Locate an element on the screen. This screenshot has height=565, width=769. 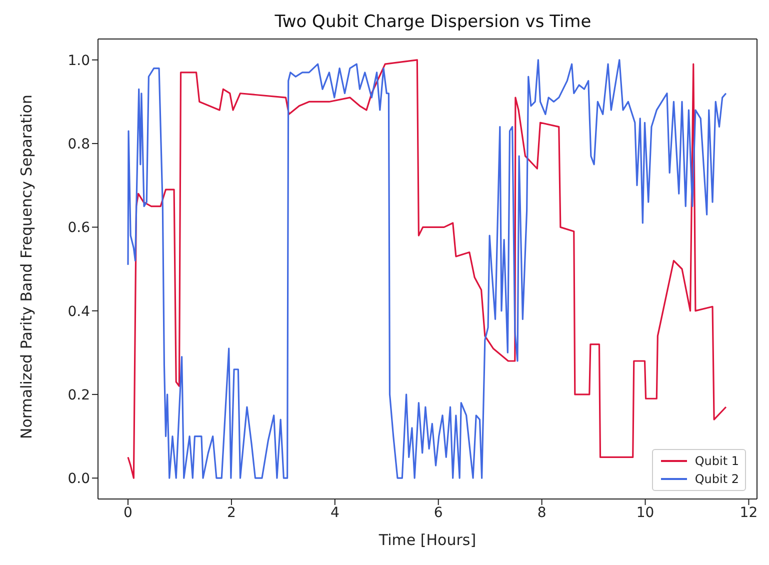
x-tick-label: 6 is located at coordinates (438, 512).